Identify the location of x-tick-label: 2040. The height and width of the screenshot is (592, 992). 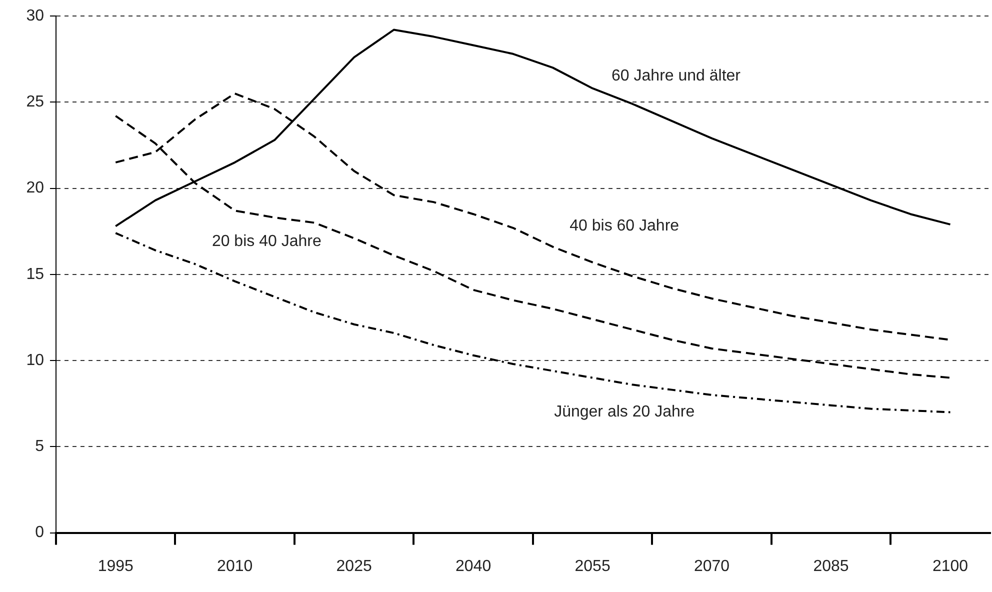
(474, 566).